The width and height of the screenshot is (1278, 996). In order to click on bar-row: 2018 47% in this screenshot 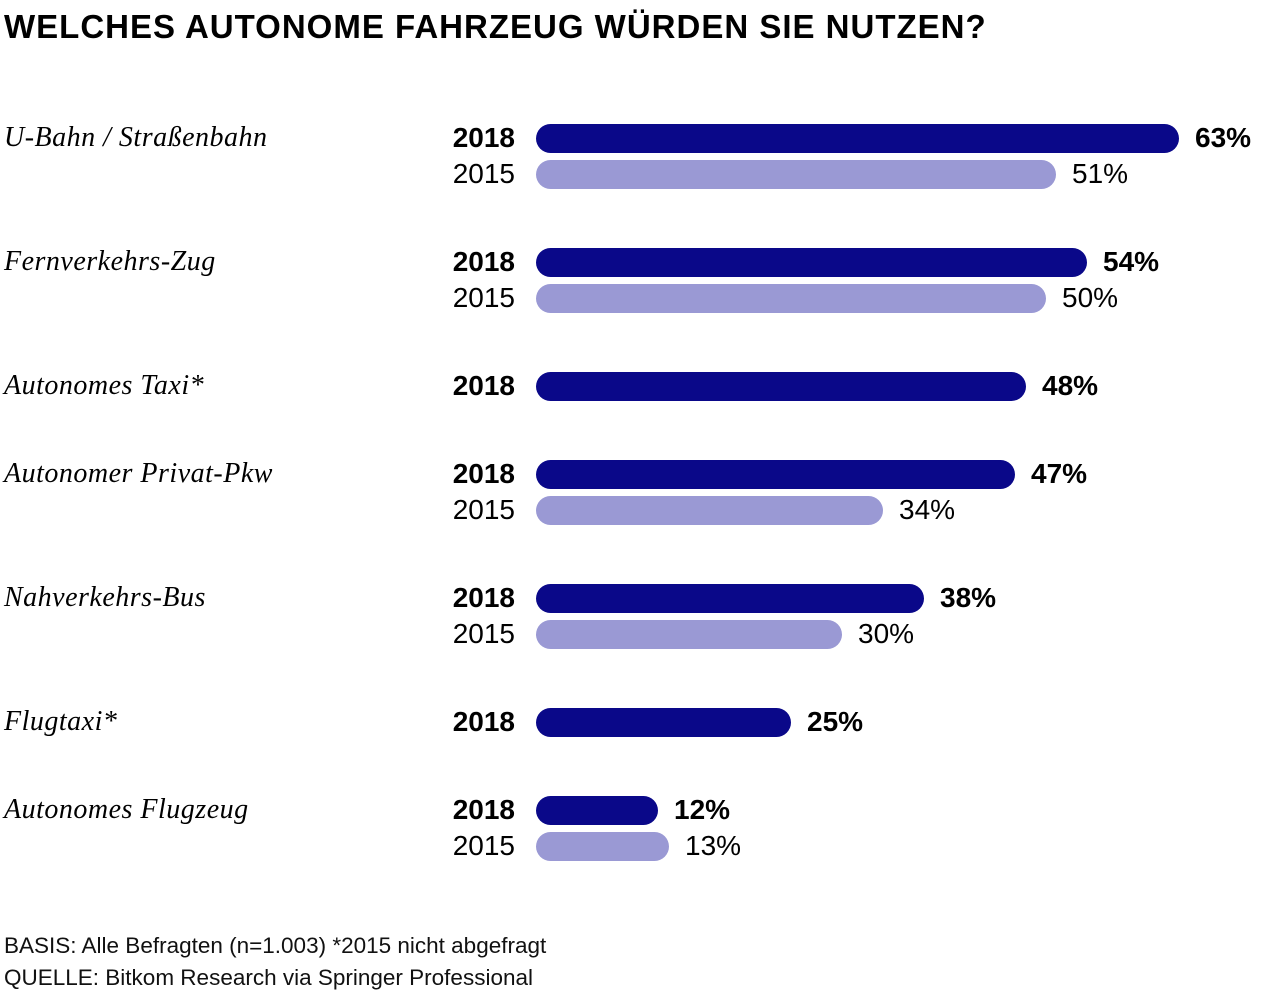, I will do `click(641, 474)`.